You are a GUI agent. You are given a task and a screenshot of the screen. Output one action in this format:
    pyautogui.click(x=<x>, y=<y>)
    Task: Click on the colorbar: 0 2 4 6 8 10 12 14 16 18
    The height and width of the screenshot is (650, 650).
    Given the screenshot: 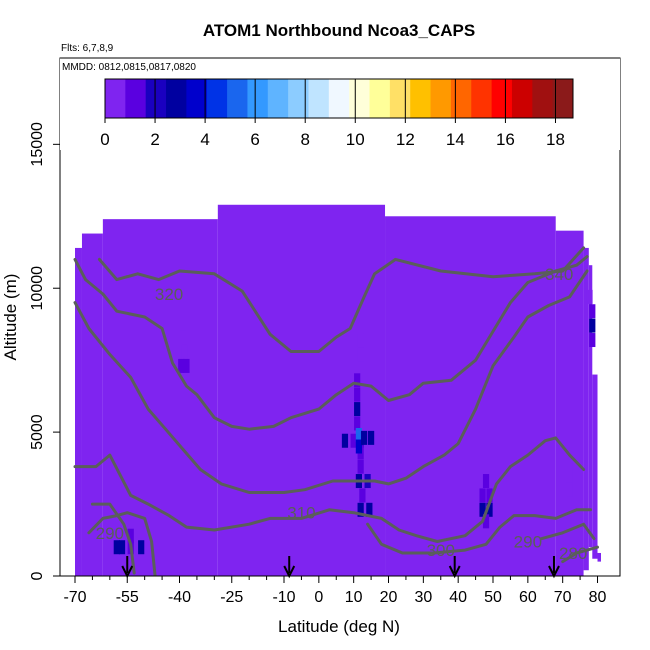 What is the action you would take?
    pyautogui.click(x=337, y=113)
    